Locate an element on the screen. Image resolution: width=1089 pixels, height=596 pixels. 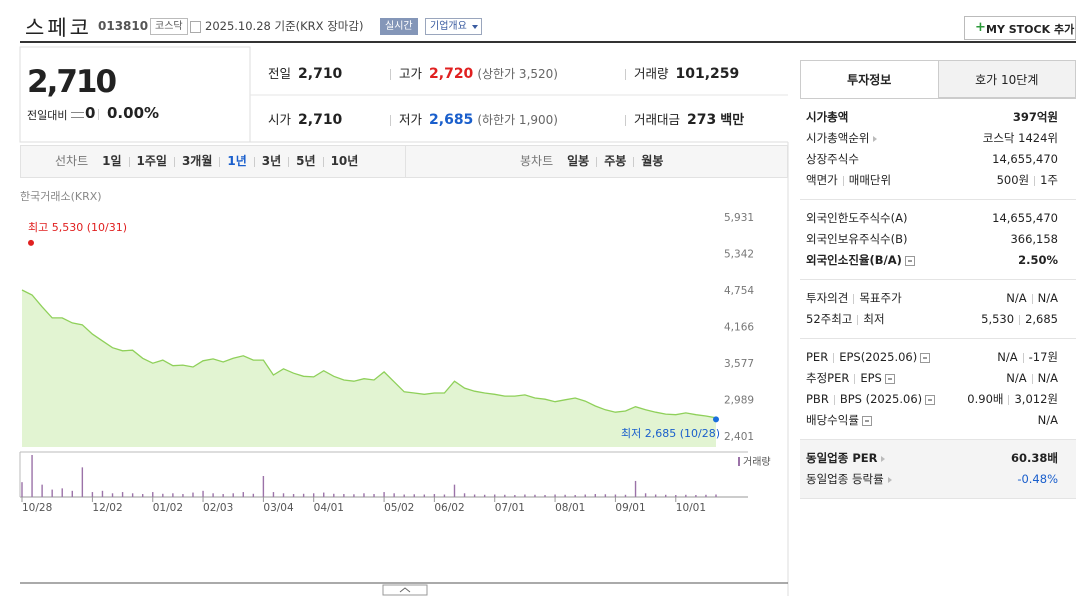
label-text: BPS (2025.06) is located at coordinates (881, 399).